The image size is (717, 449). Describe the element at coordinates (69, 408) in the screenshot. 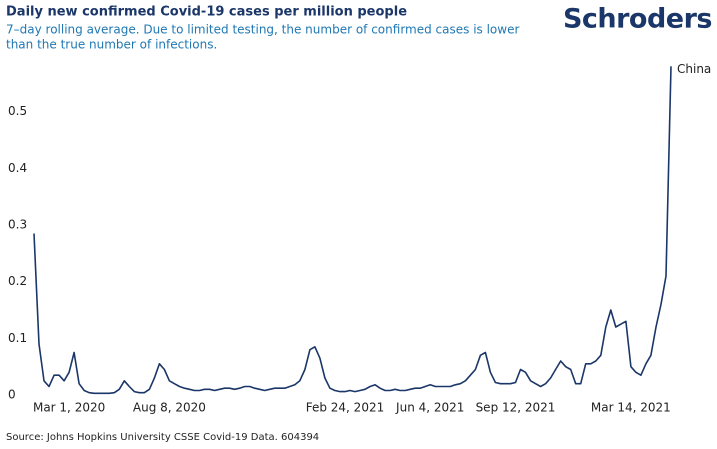

I see `x-tick-label: Mar 1, 2020` at that location.